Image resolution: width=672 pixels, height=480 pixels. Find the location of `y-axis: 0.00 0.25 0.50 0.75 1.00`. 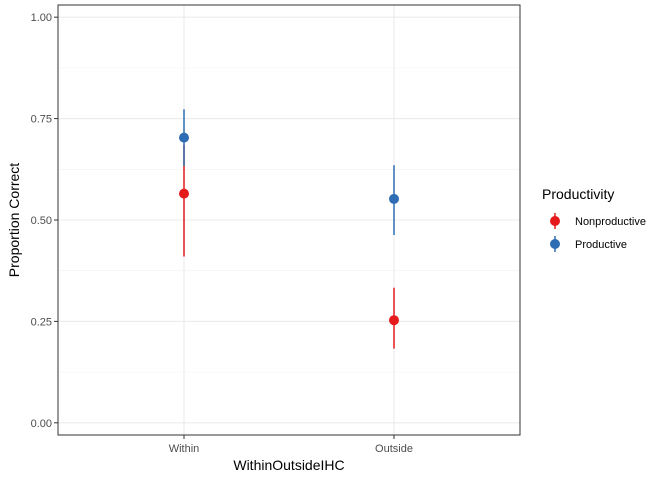

y-axis: 0.00 0.25 0.50 0.75 1.00 is located at coordinates (44, 221).